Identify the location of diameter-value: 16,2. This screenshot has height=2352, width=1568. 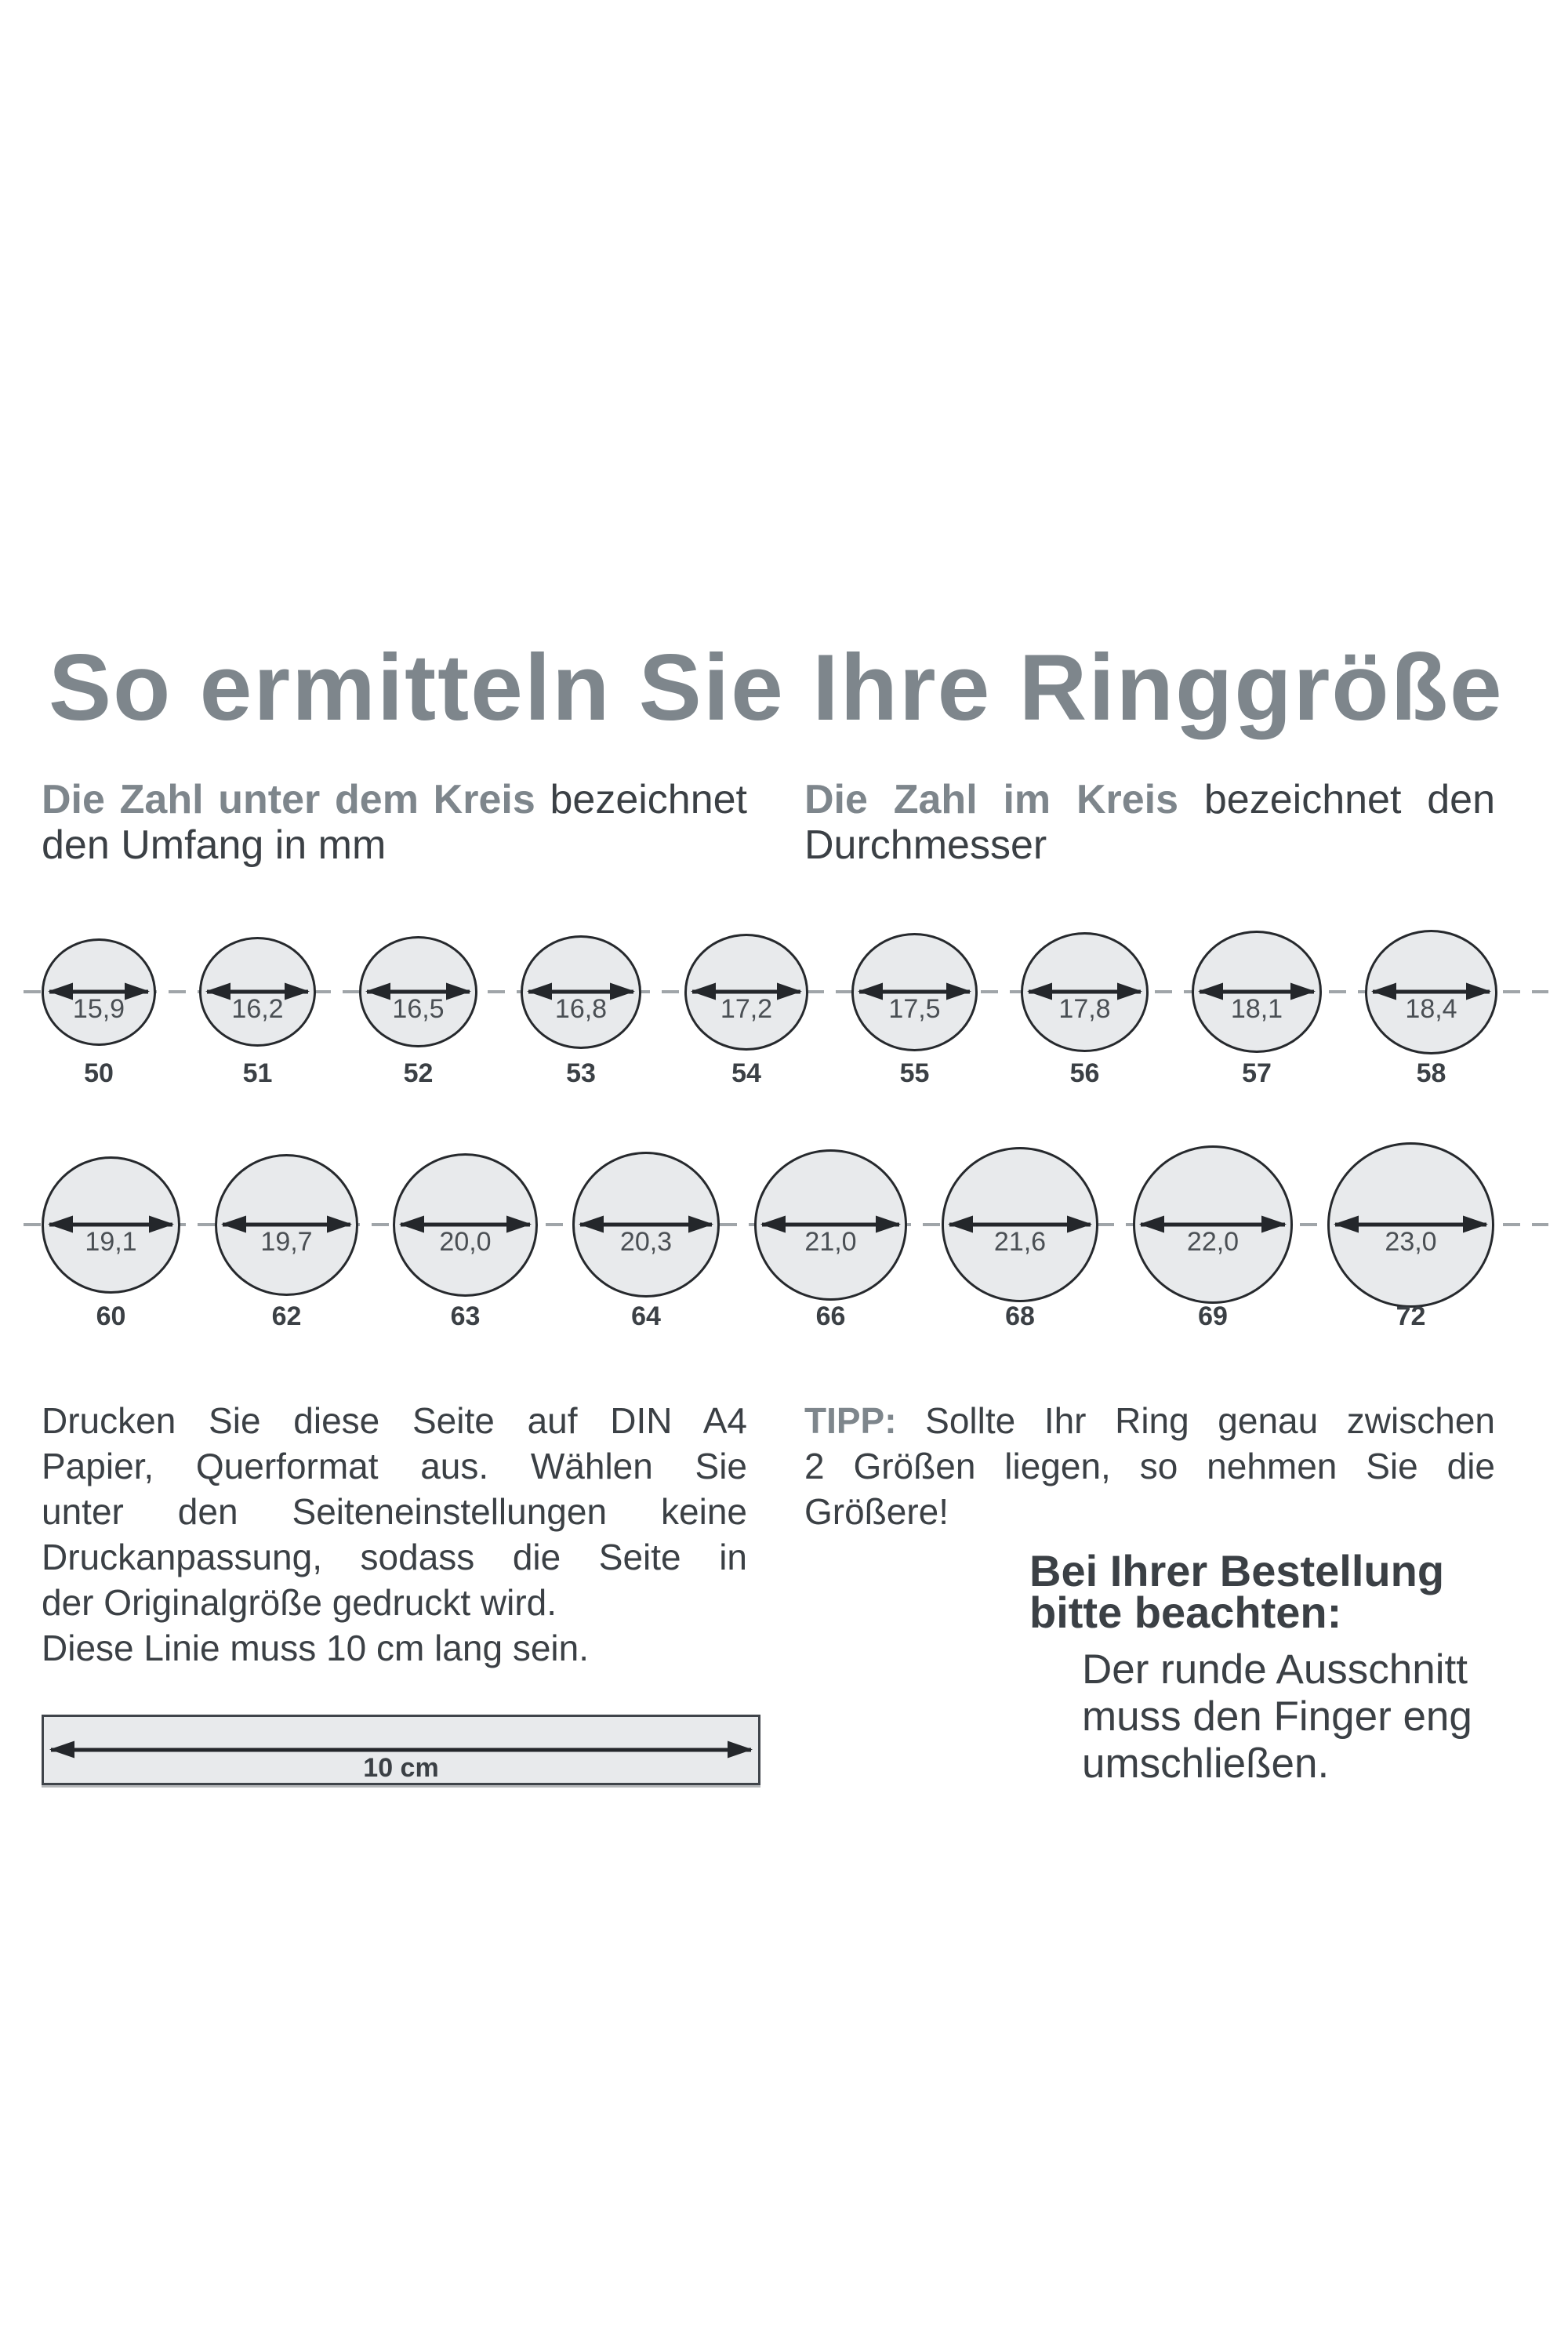
(257, 1009).